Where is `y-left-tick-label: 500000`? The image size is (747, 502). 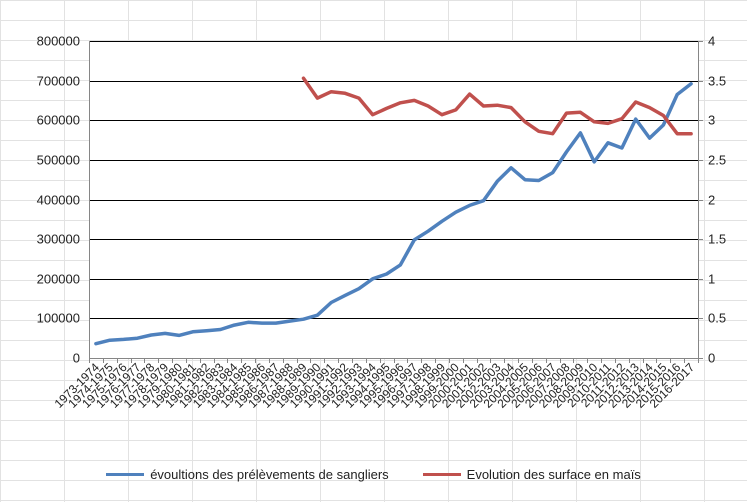
y-left-tick-label: 500000 is located at coordinates (58, 160).